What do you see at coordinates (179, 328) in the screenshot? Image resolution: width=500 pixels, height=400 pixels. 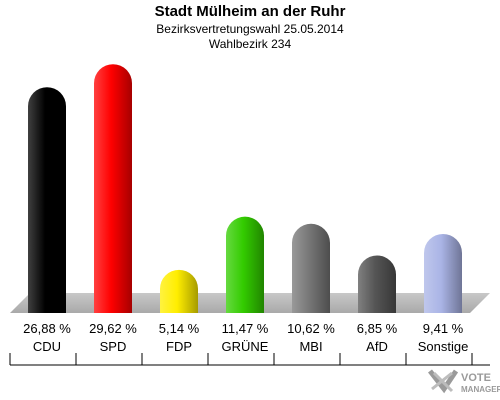 I see `value-label-fdp: 5,14 %` at bounding box center [179, 328].